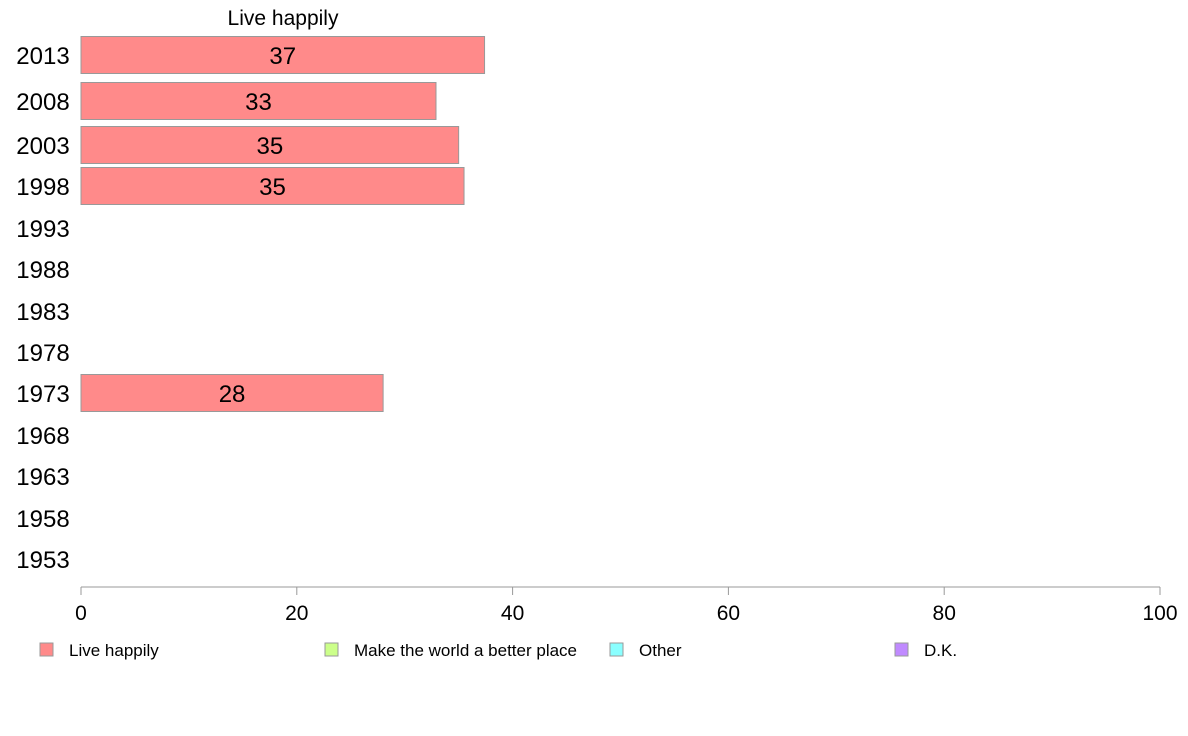 The image size is (1188, 736). I want to click on y-tick-label: 1988, so click(42, 270).